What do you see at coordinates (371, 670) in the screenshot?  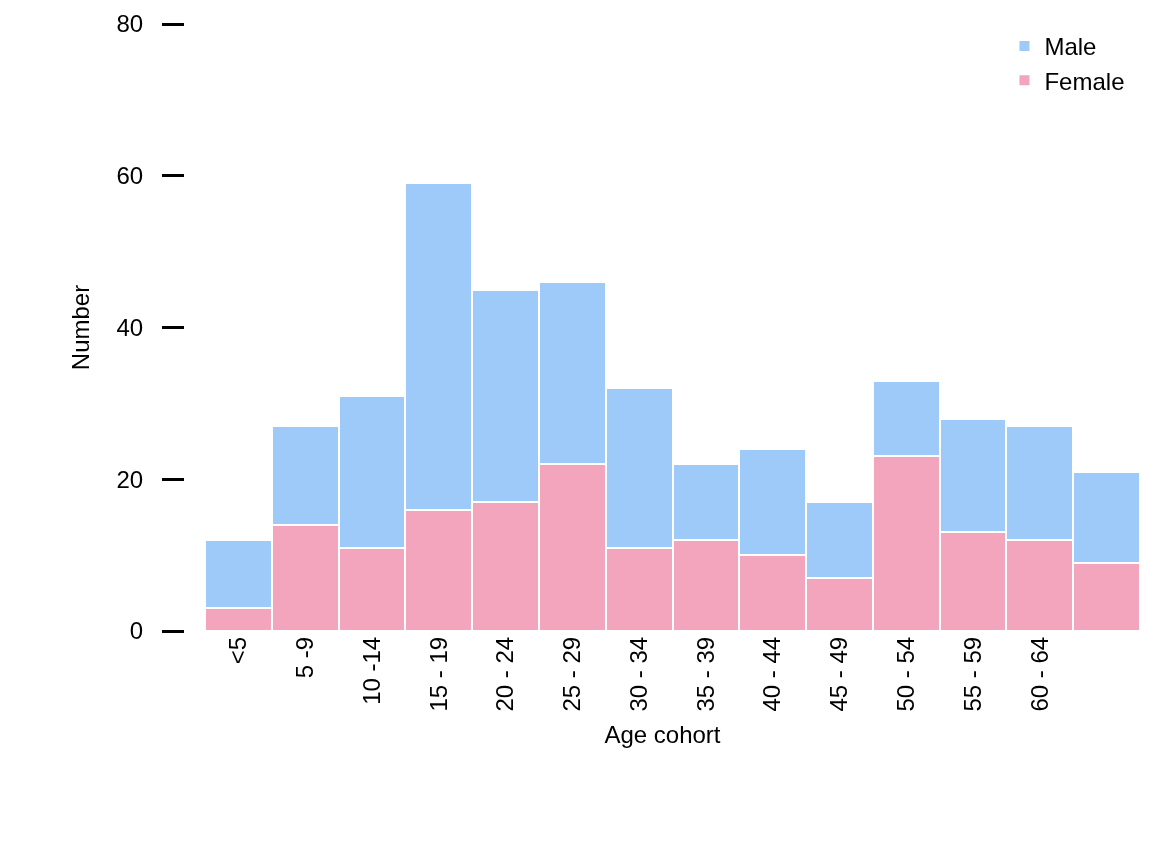 I see `x-tick-label: 10 -14` at bounding box center [371, 670].